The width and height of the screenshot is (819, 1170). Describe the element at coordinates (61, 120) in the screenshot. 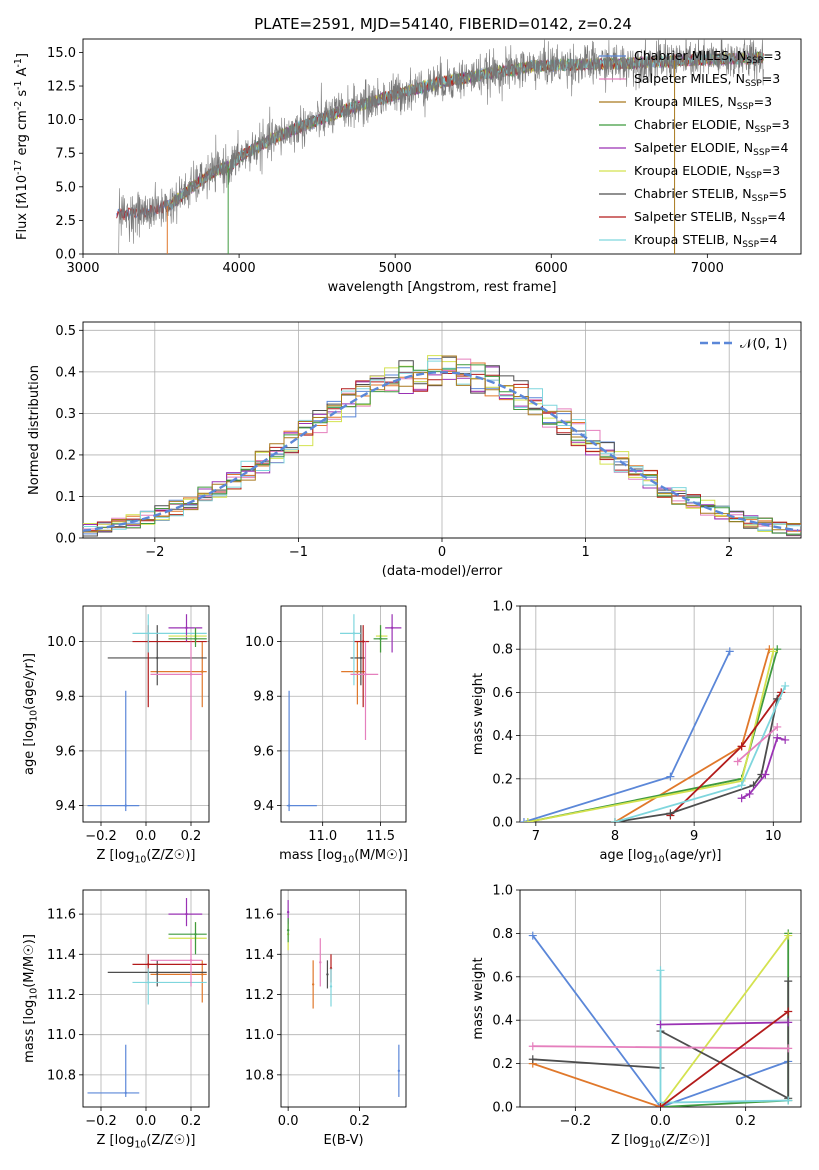

I see `y-tick-label: 10.0` at that location.